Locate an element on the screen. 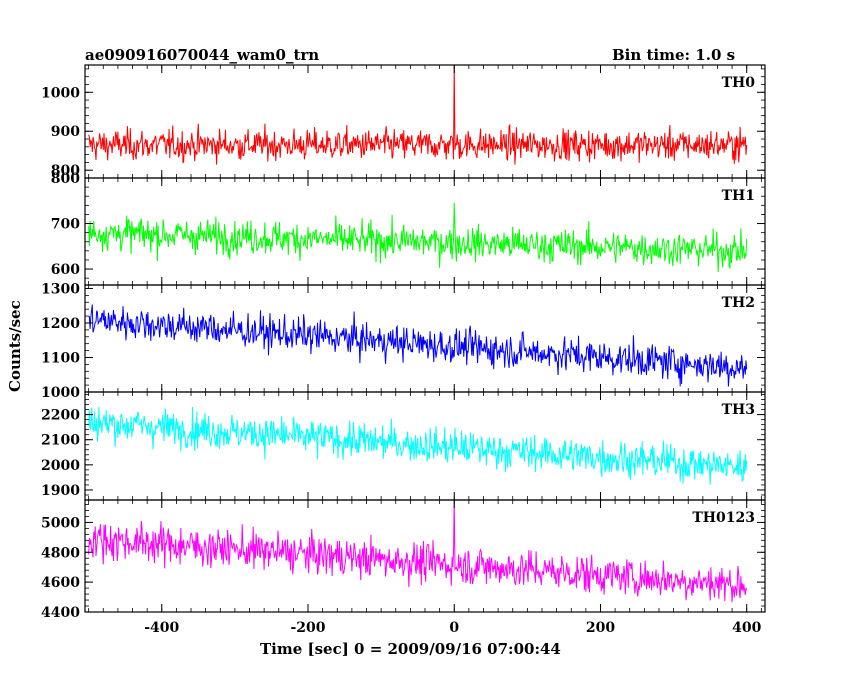 The height and width of the screenshot is (680, 850). chart-title: ae090916070044_wam0_trn is located at coordinates (202, 55).